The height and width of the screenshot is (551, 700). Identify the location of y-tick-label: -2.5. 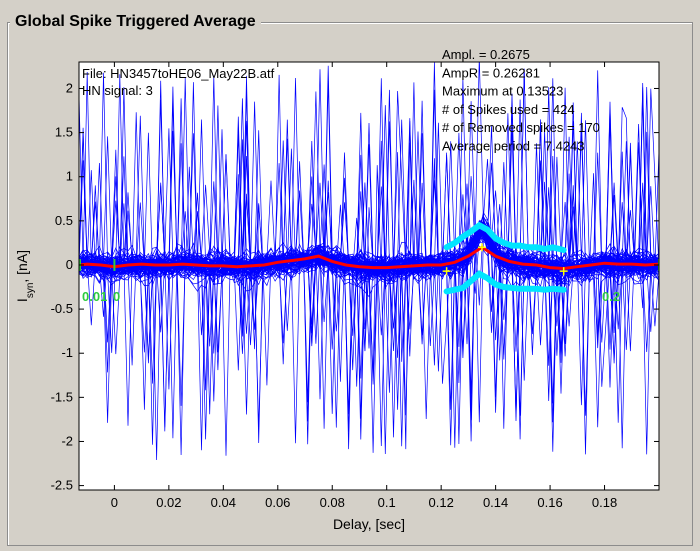
(62, 485).